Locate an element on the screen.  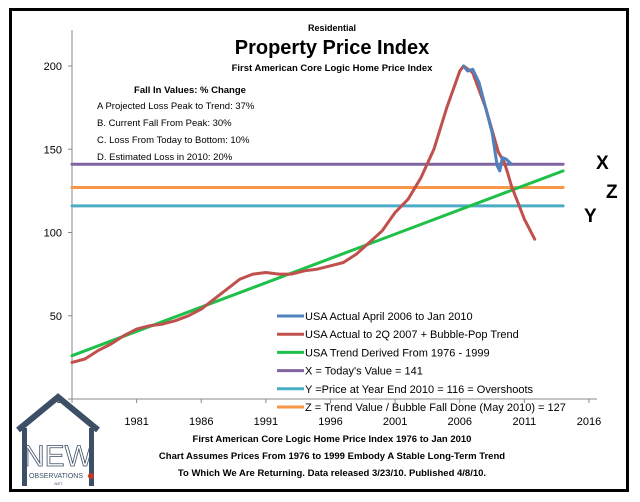
y-tick-label: 200 is located at coordinates (53, 67).